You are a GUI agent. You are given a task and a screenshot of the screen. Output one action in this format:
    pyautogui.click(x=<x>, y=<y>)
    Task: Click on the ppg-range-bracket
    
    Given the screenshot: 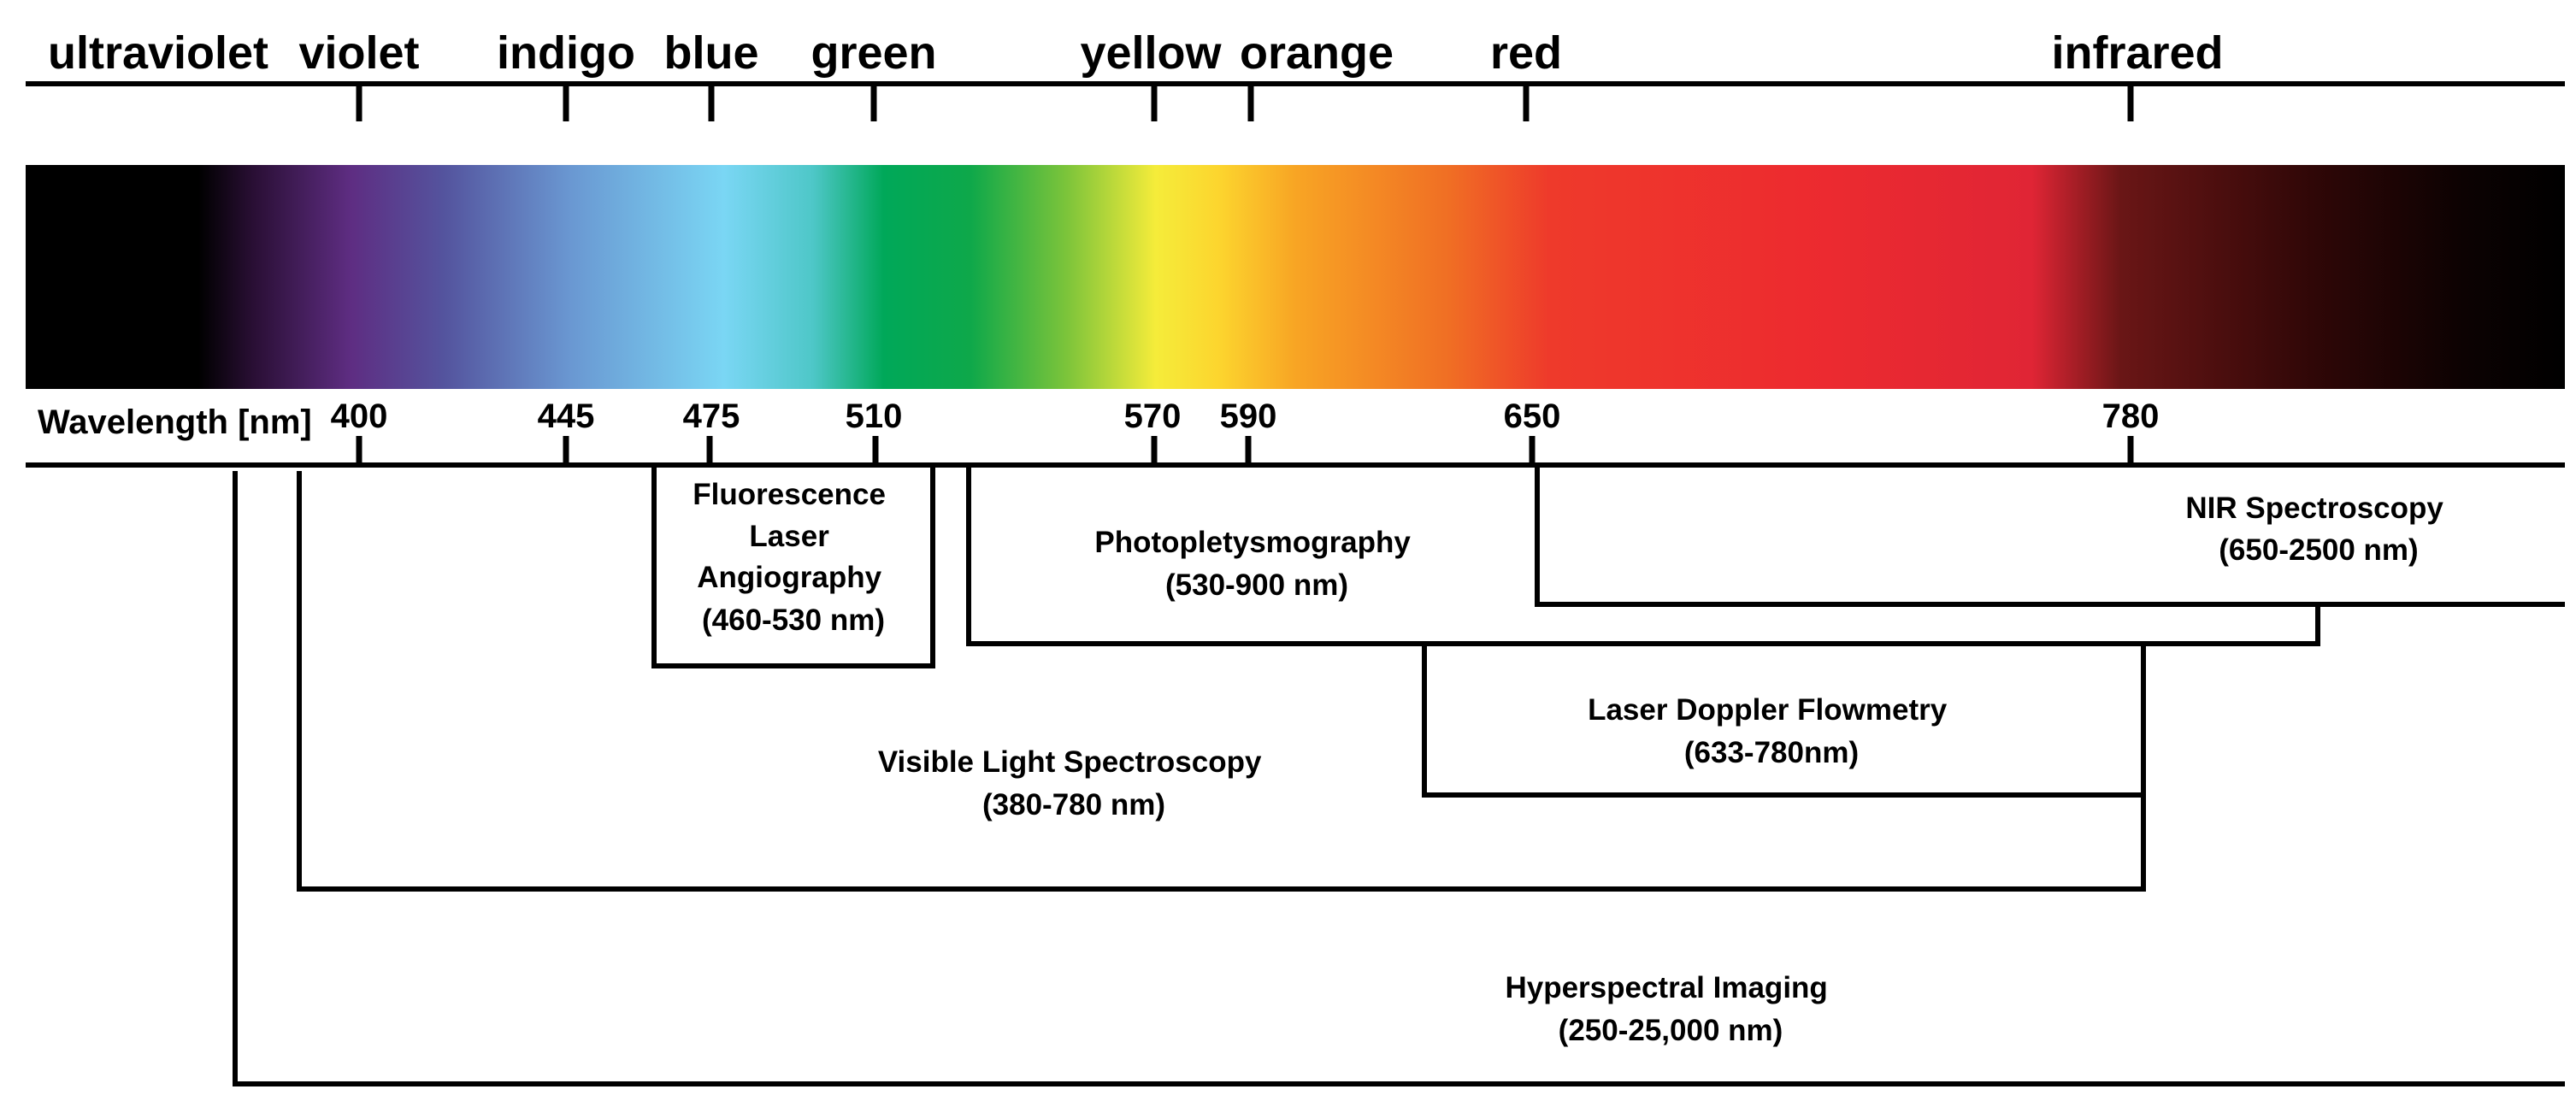 What is the action you would take?
    pyautogui.click(x=1643, y=555)
    